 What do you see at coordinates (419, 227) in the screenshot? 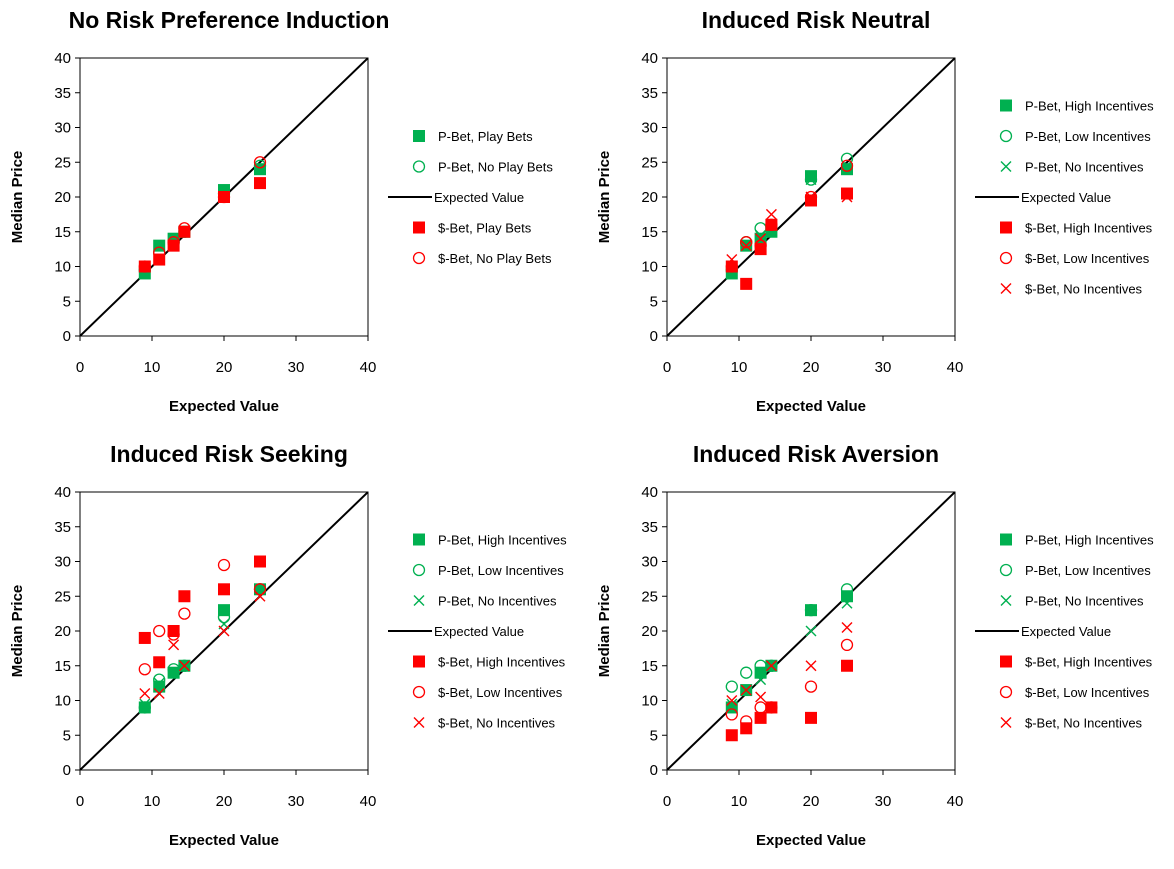
I see `legend-swatch-dollar-bet-play-bets` at bounding box center [419, 227].